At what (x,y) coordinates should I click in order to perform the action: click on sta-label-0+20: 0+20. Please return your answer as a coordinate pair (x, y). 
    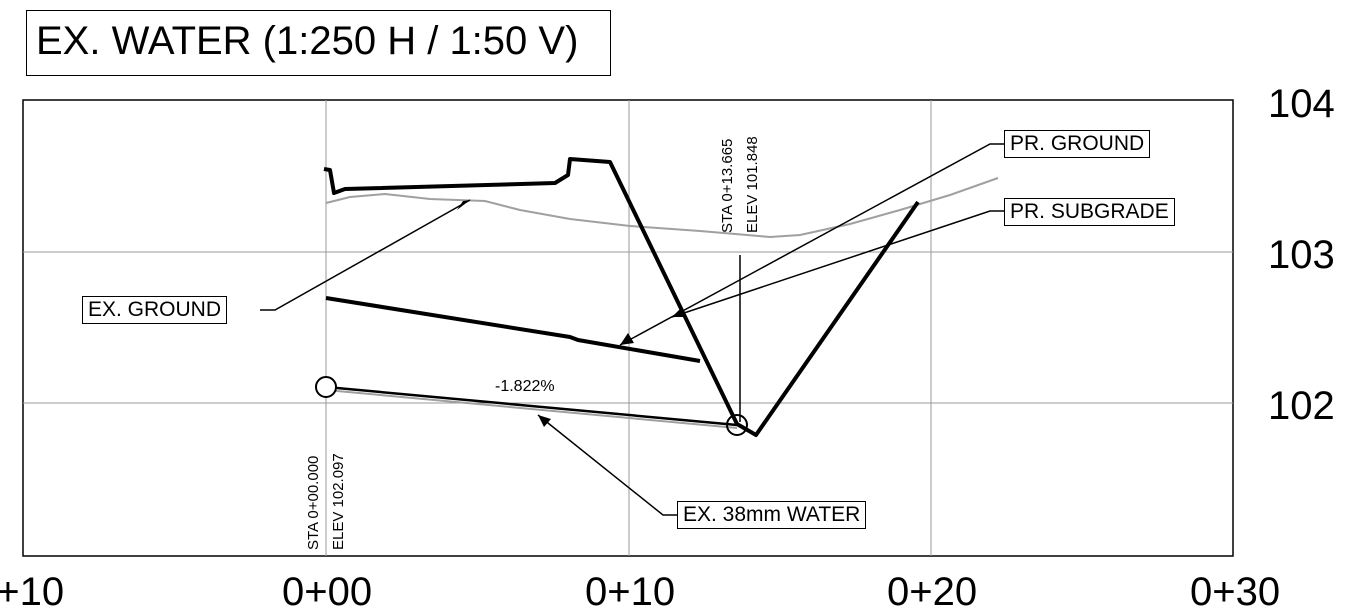
    Looking at the image, I should click on (932, 592).